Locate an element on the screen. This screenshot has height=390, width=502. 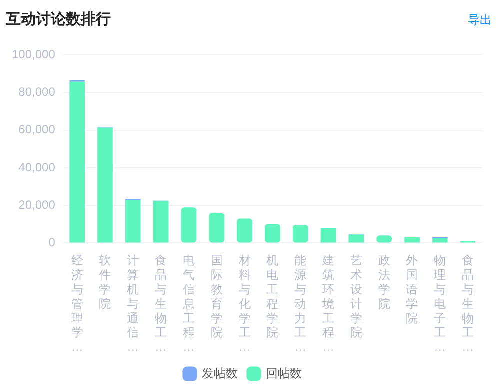
x-tick-label: 机电工程学院 is located at coordinates (272, 297).